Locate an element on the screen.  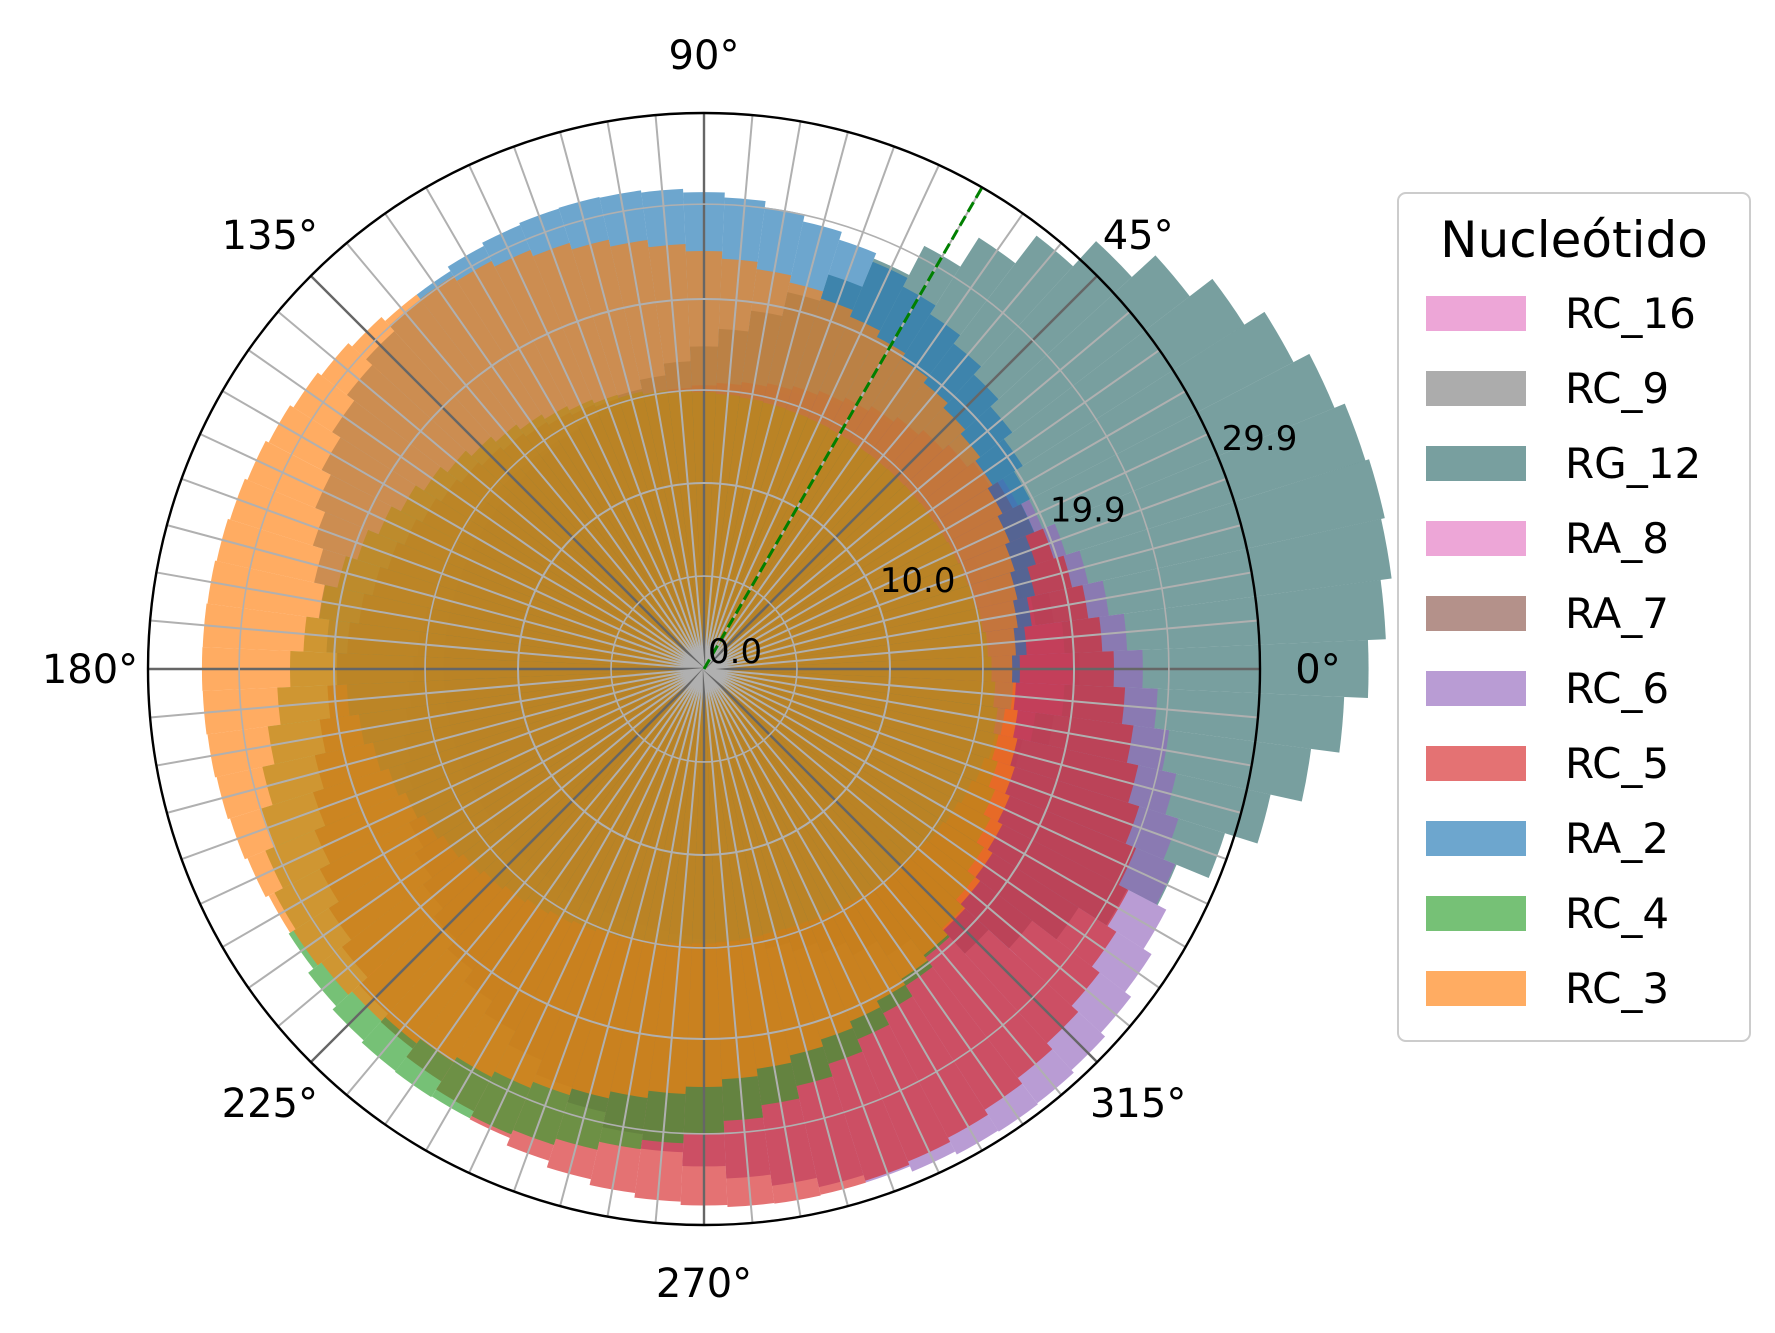
angle-tick-0: 0° is located at coordinates (1317, 670).